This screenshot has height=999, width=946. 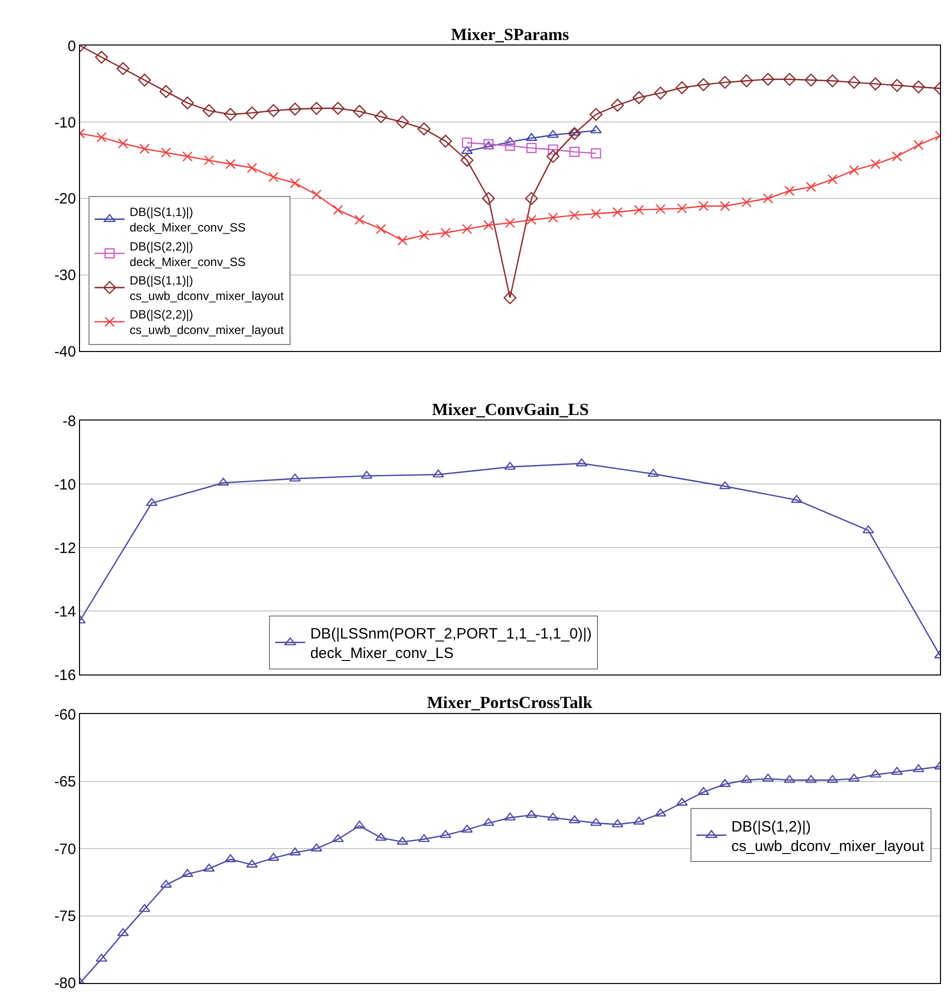 What do you see at coordinates (828, 836) in the screenshot?
I see `legend-label: DB(|S(1,2)|) cs_uwb_dconv_mixer_layout` at bounding box center [828, 836].